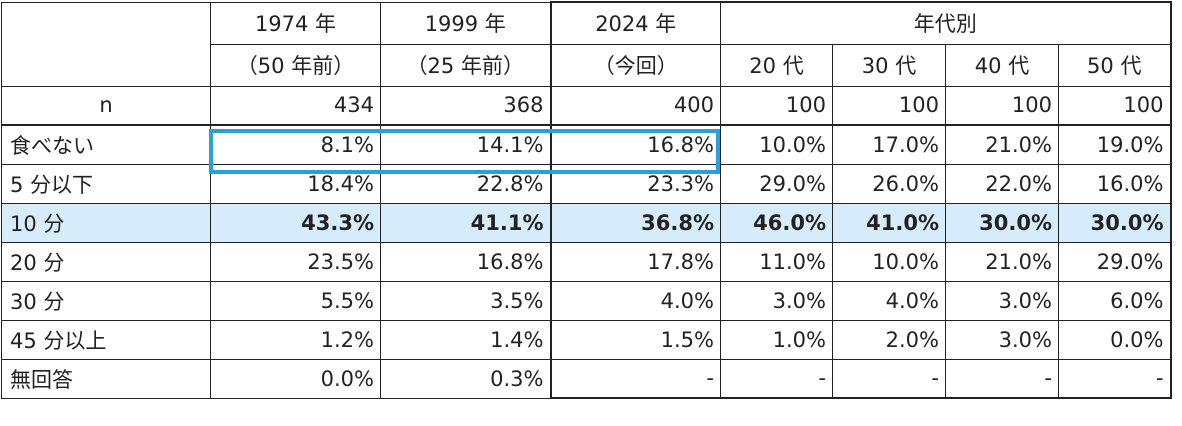  I want to click on cell: 17.8%, so click(635, 261).